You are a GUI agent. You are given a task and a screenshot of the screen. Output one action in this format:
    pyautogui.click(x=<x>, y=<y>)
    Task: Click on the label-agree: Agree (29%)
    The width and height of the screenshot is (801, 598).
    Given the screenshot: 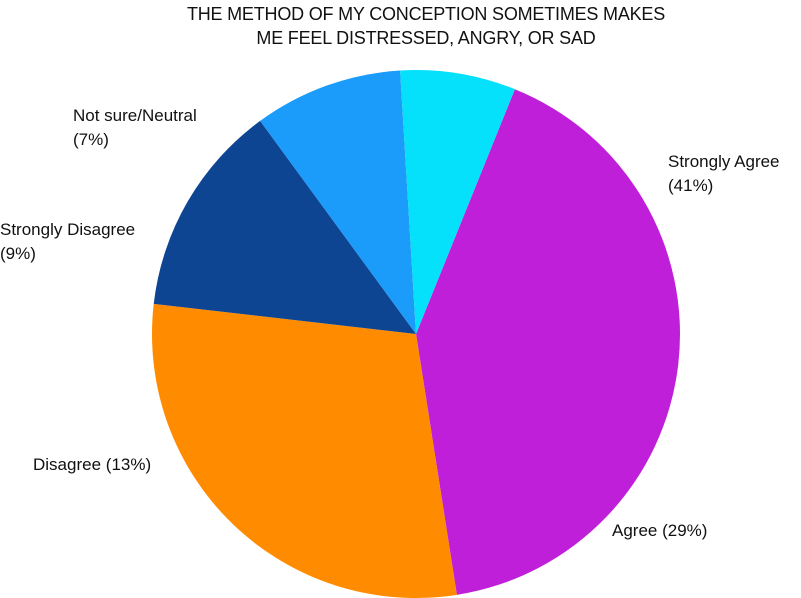 What is the action you would take?
    pyautogui.click(x=659, y=531)
    